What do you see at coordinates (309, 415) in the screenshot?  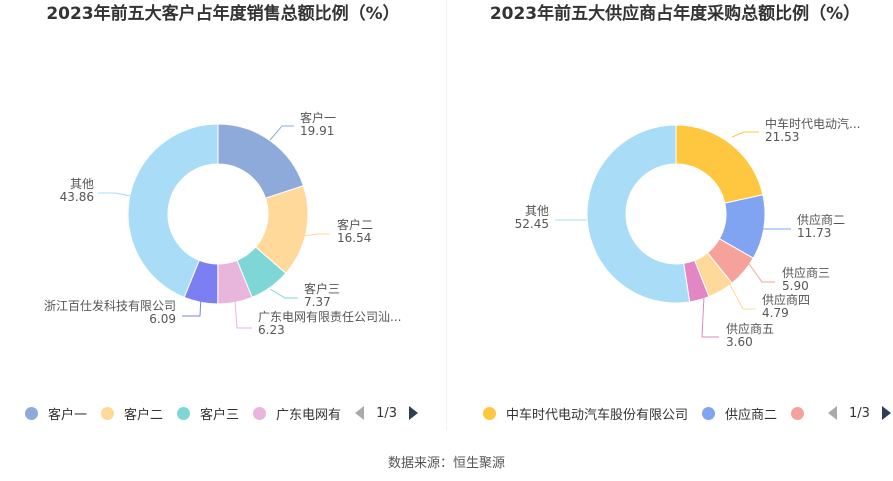 I see `legend-label: 广东电网有` at bounding box center [309, 415].